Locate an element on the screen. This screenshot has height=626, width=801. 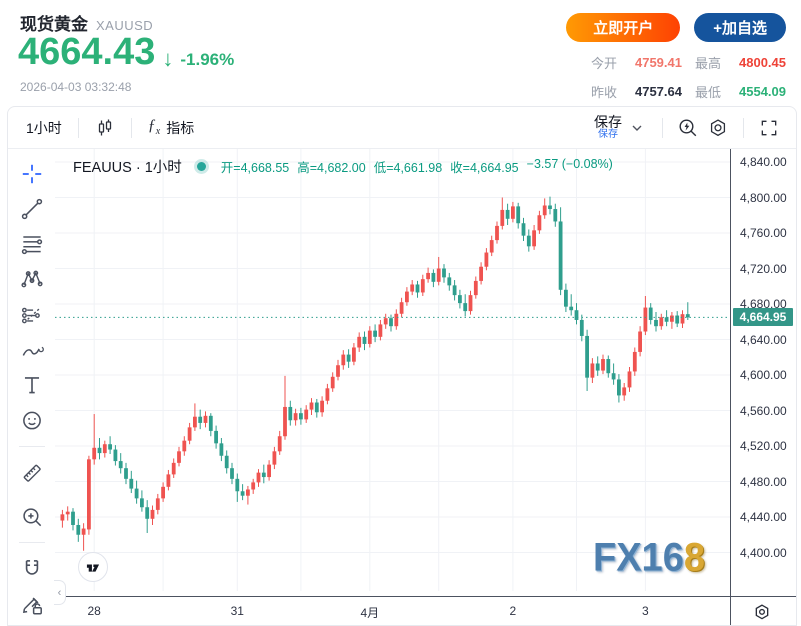
forecast-icon is located at coordinates (30, 315).